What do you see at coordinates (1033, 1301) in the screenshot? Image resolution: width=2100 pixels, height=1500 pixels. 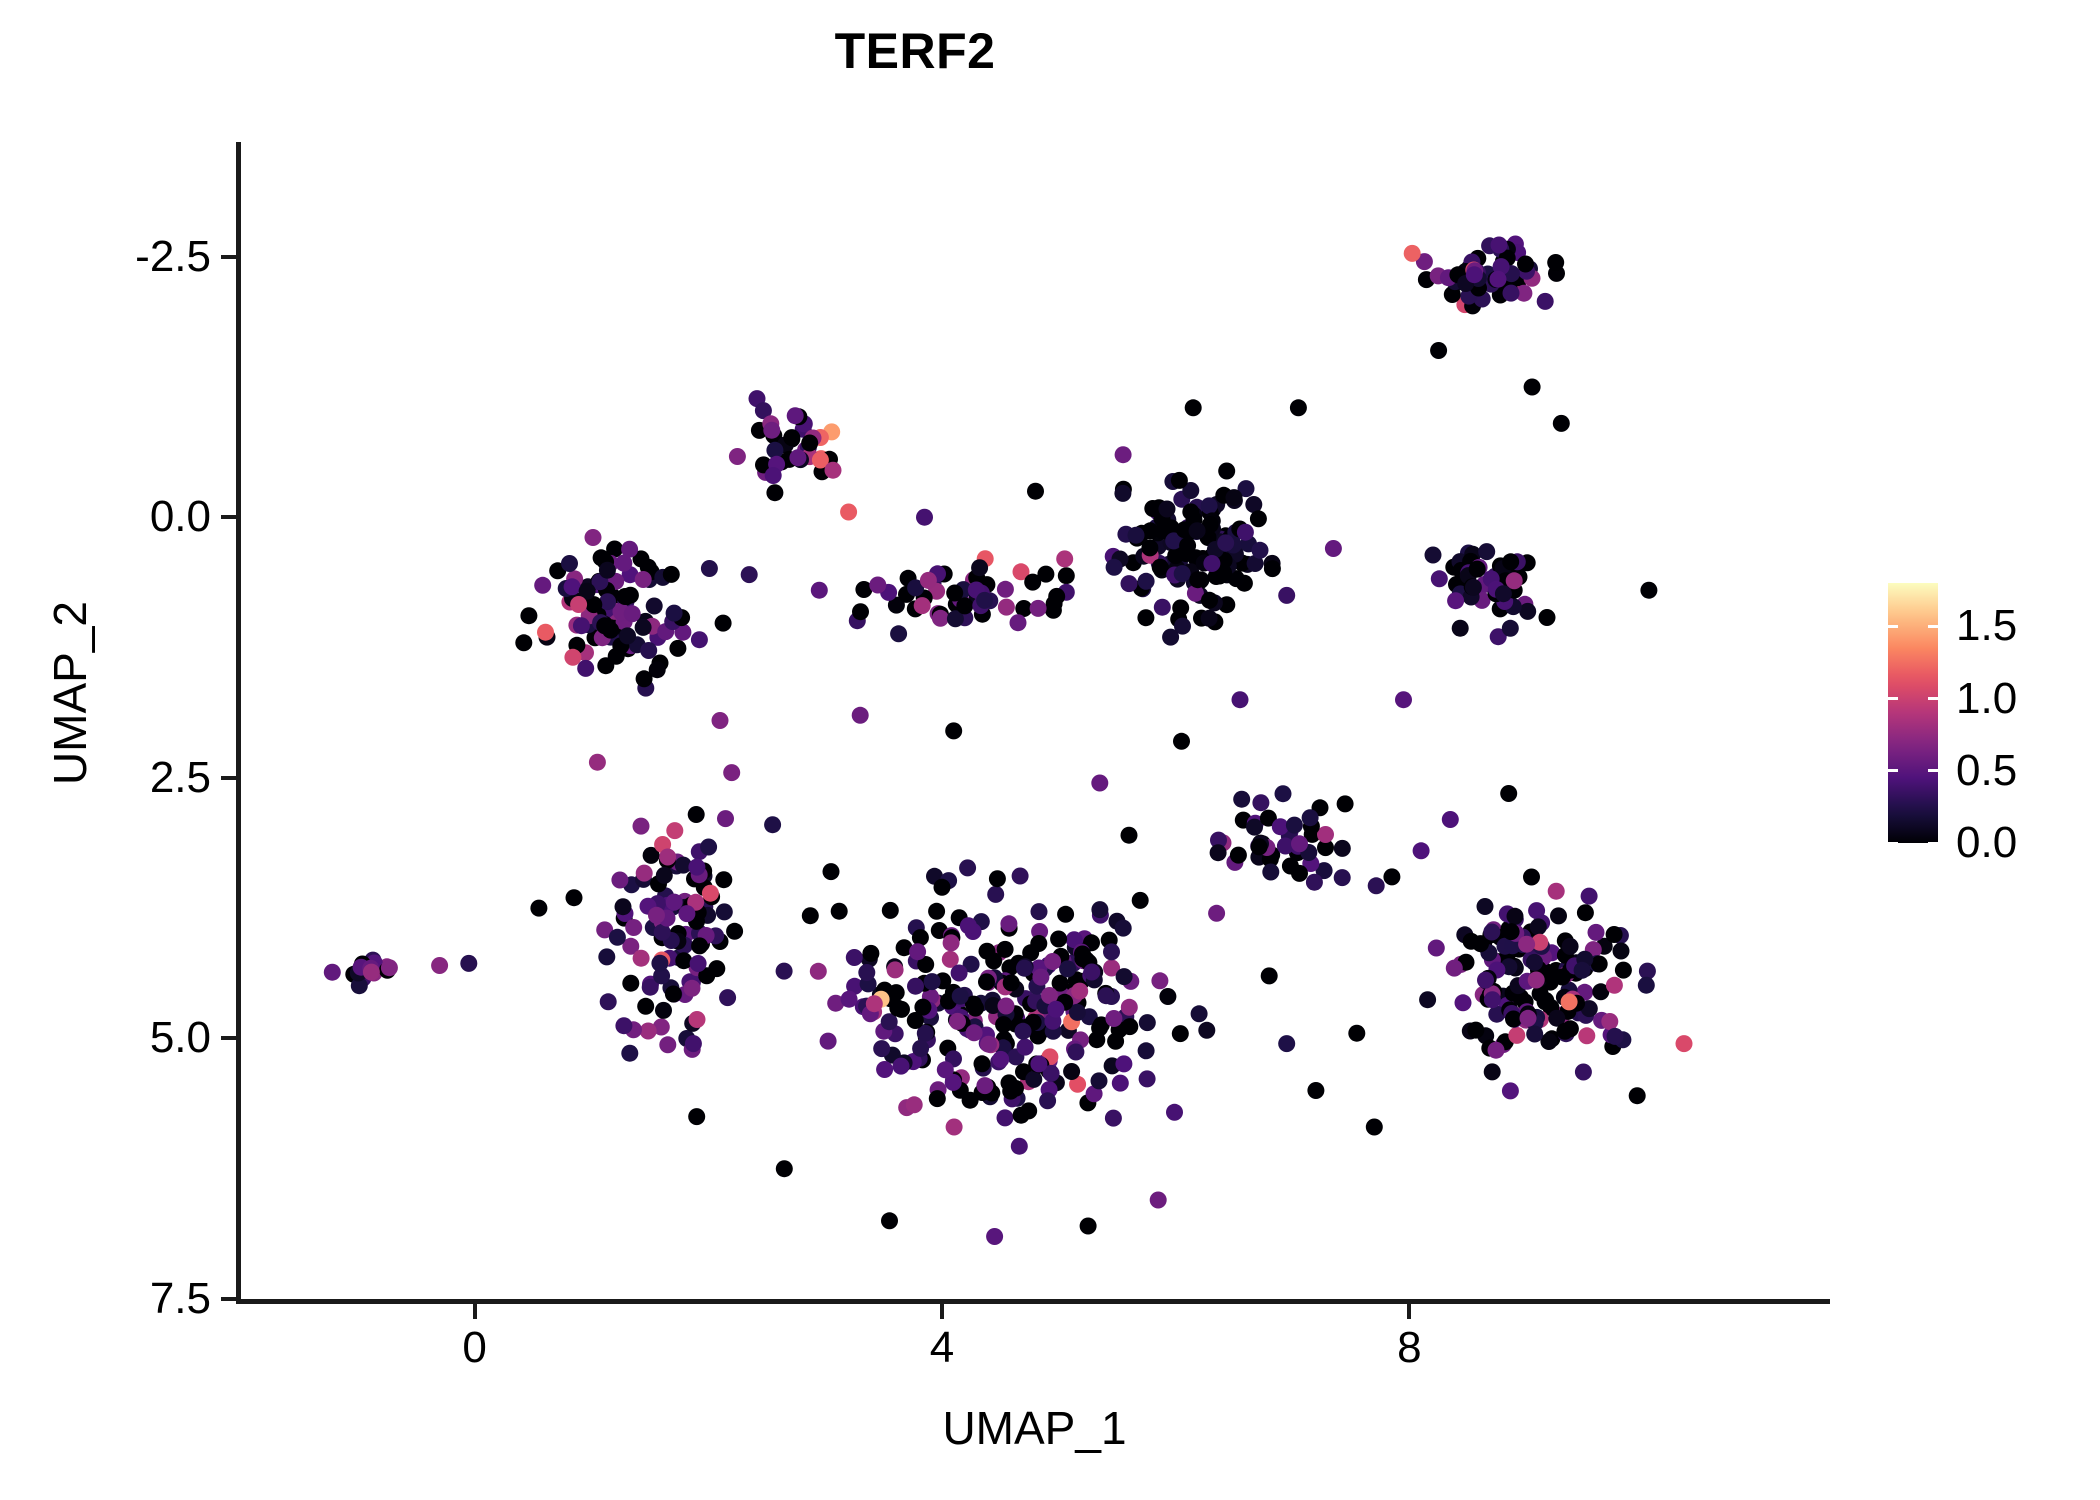 I see `x-axis-line` at bounding box center [1033, 1301].